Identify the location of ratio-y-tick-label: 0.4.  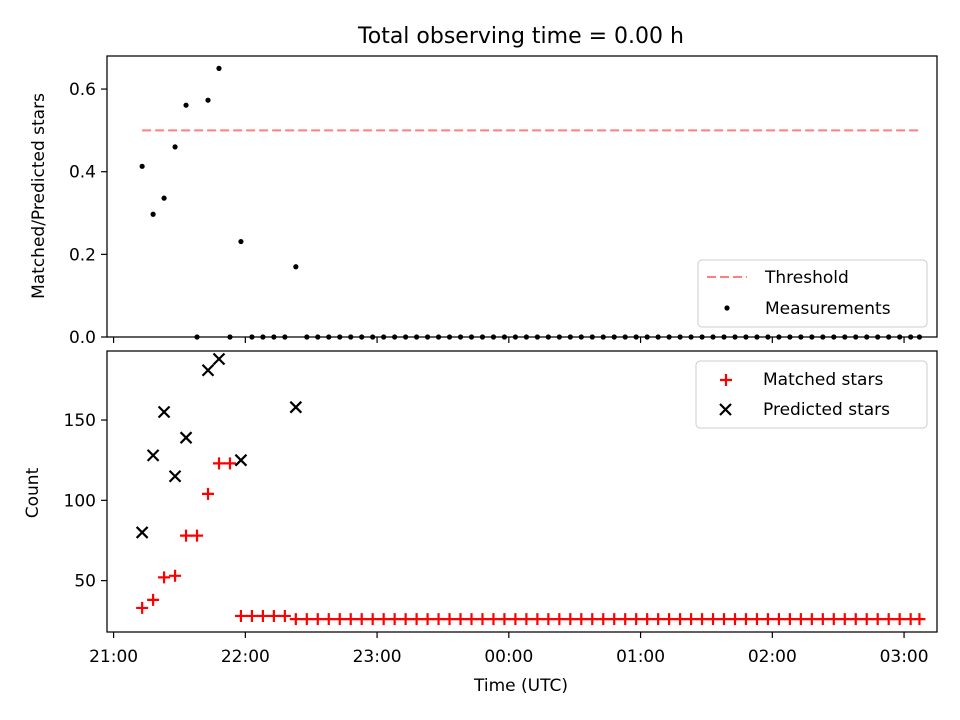
(82, 173).